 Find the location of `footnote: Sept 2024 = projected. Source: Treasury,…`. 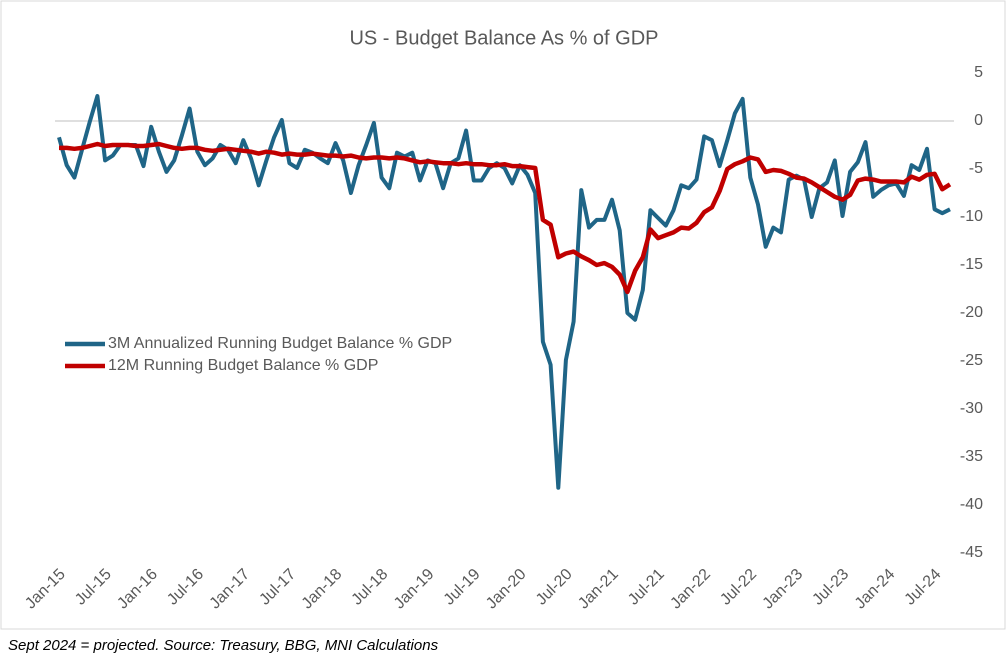

footnote: Sept 2024 = projected. Source: Treasury,… is located at coordinates (223, 645).